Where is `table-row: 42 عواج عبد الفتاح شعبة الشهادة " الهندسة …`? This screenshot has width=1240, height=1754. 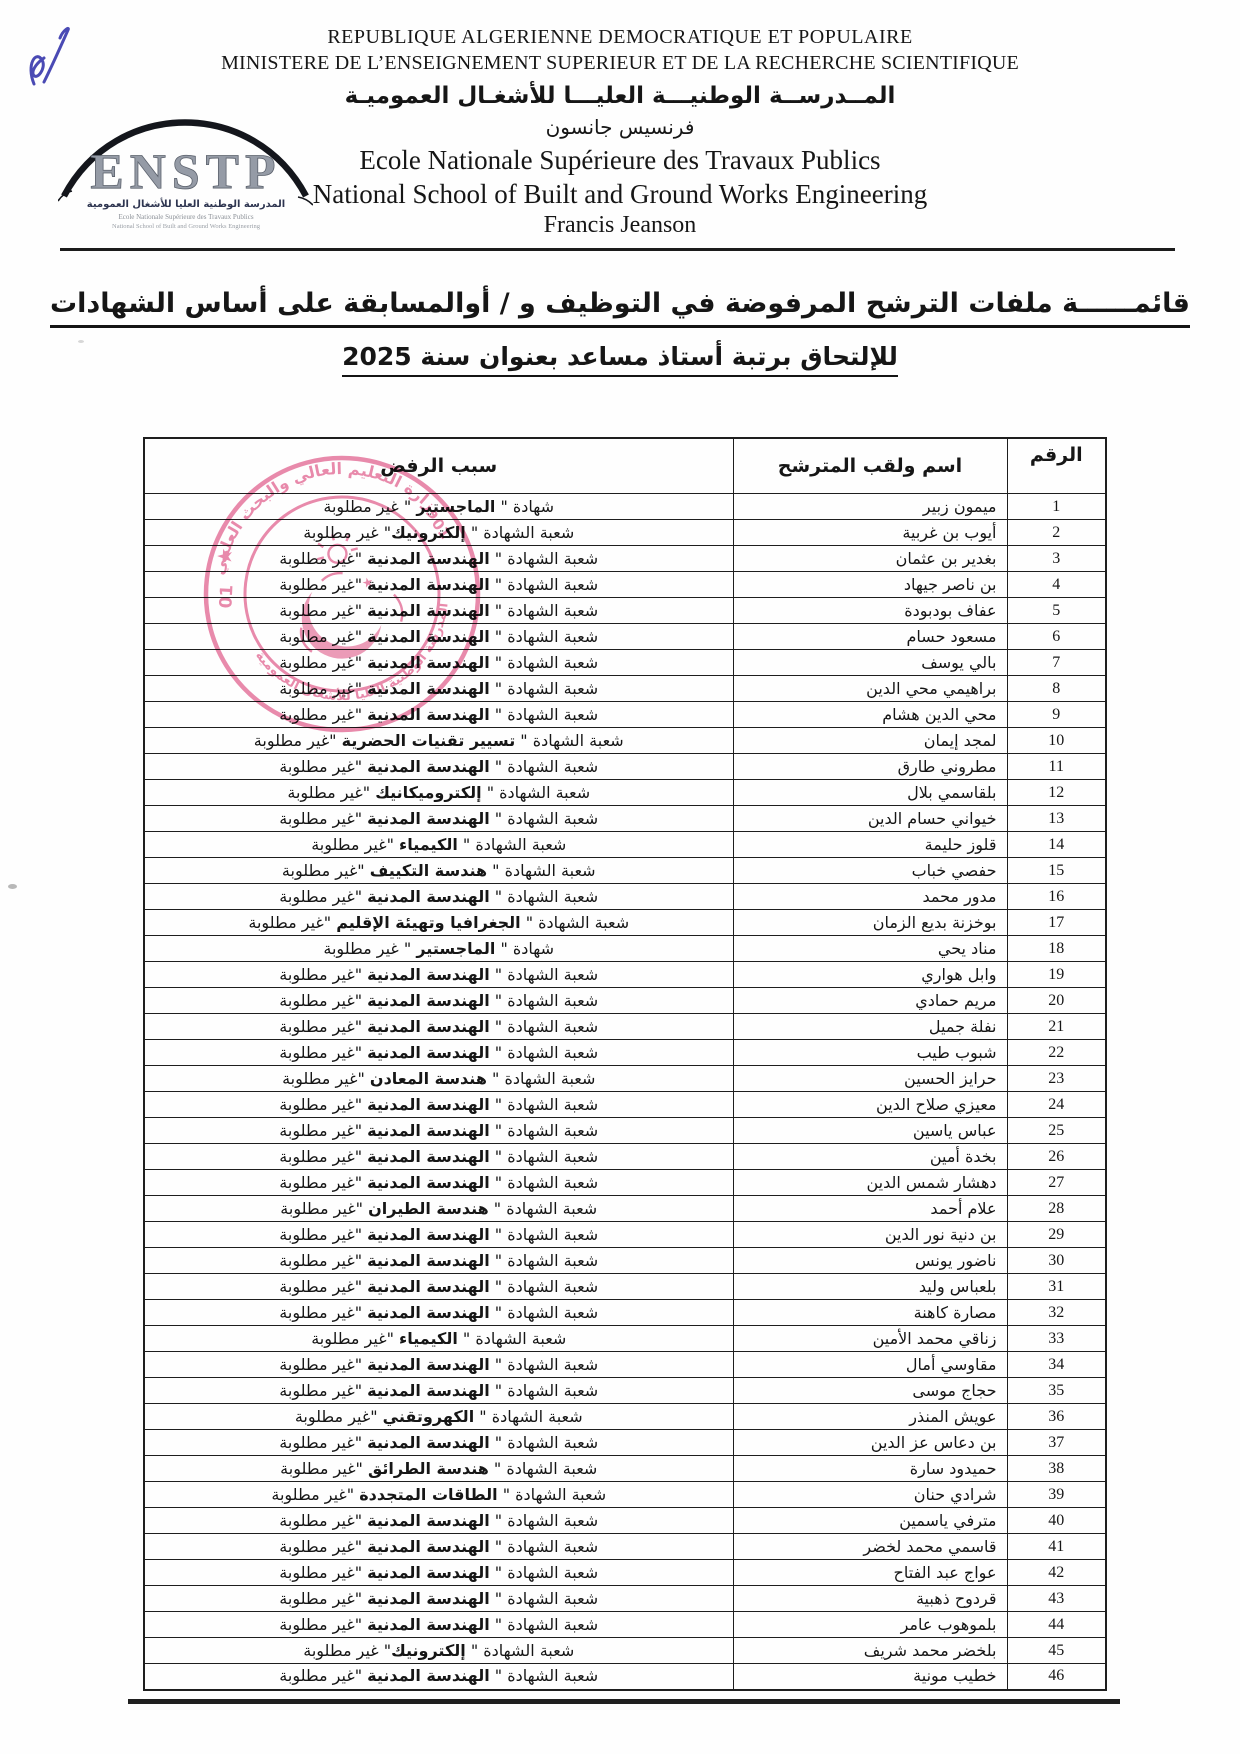 table-row: 42 عواج عبد الفتاح شعبة الشهادة " الهندسة … is located at coordinates (625, 1572).